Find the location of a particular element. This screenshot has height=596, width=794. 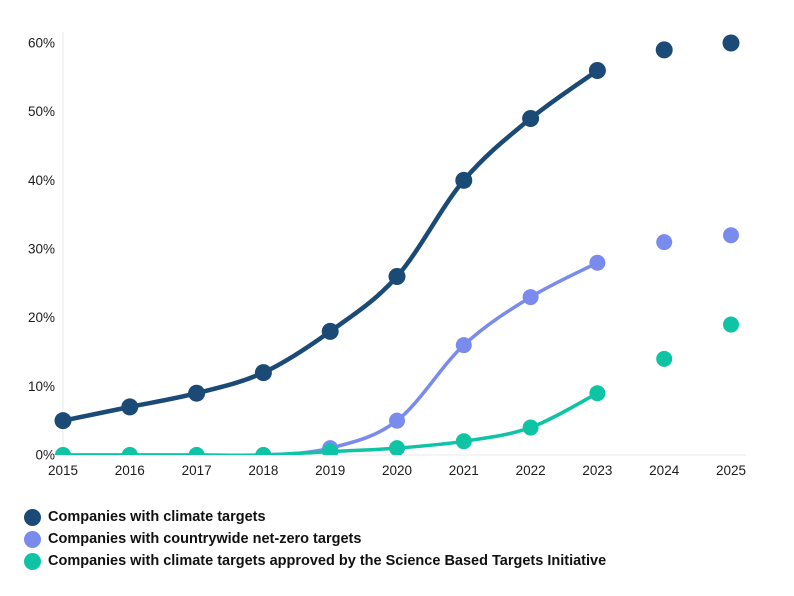

legend-item-climate-targets: Companies with climate targets is located at coordinates (315, 517).